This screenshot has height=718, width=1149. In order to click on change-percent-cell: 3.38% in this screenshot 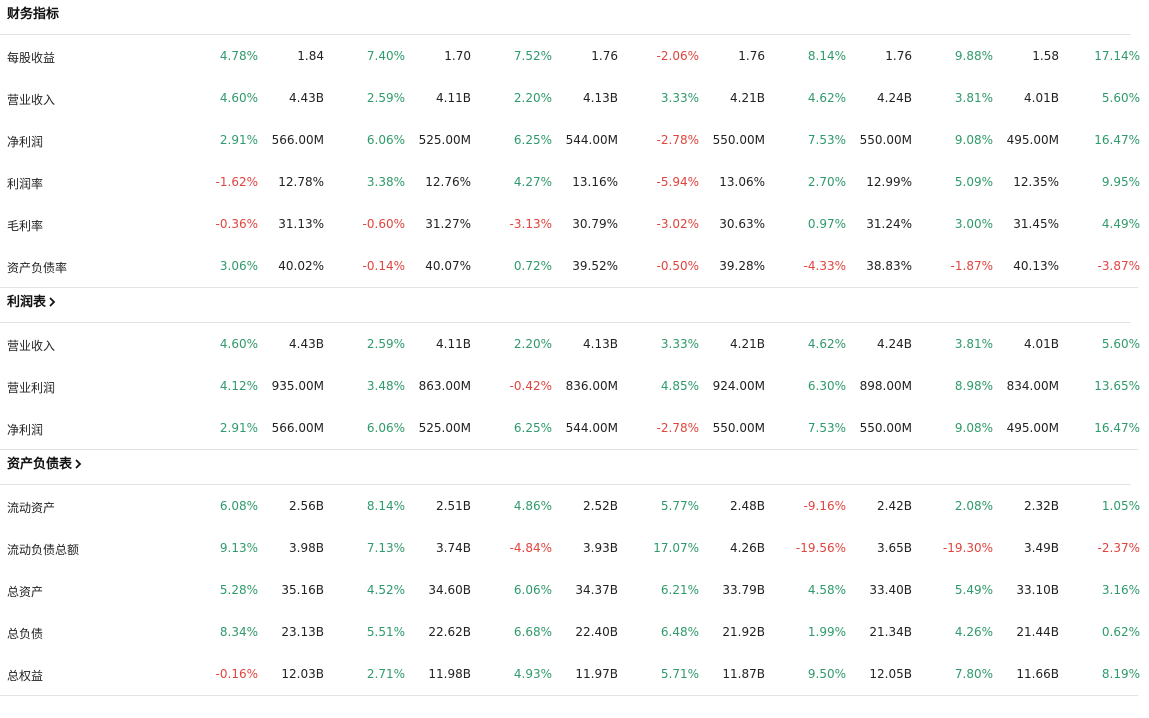, I will do `click(385, 182)`.